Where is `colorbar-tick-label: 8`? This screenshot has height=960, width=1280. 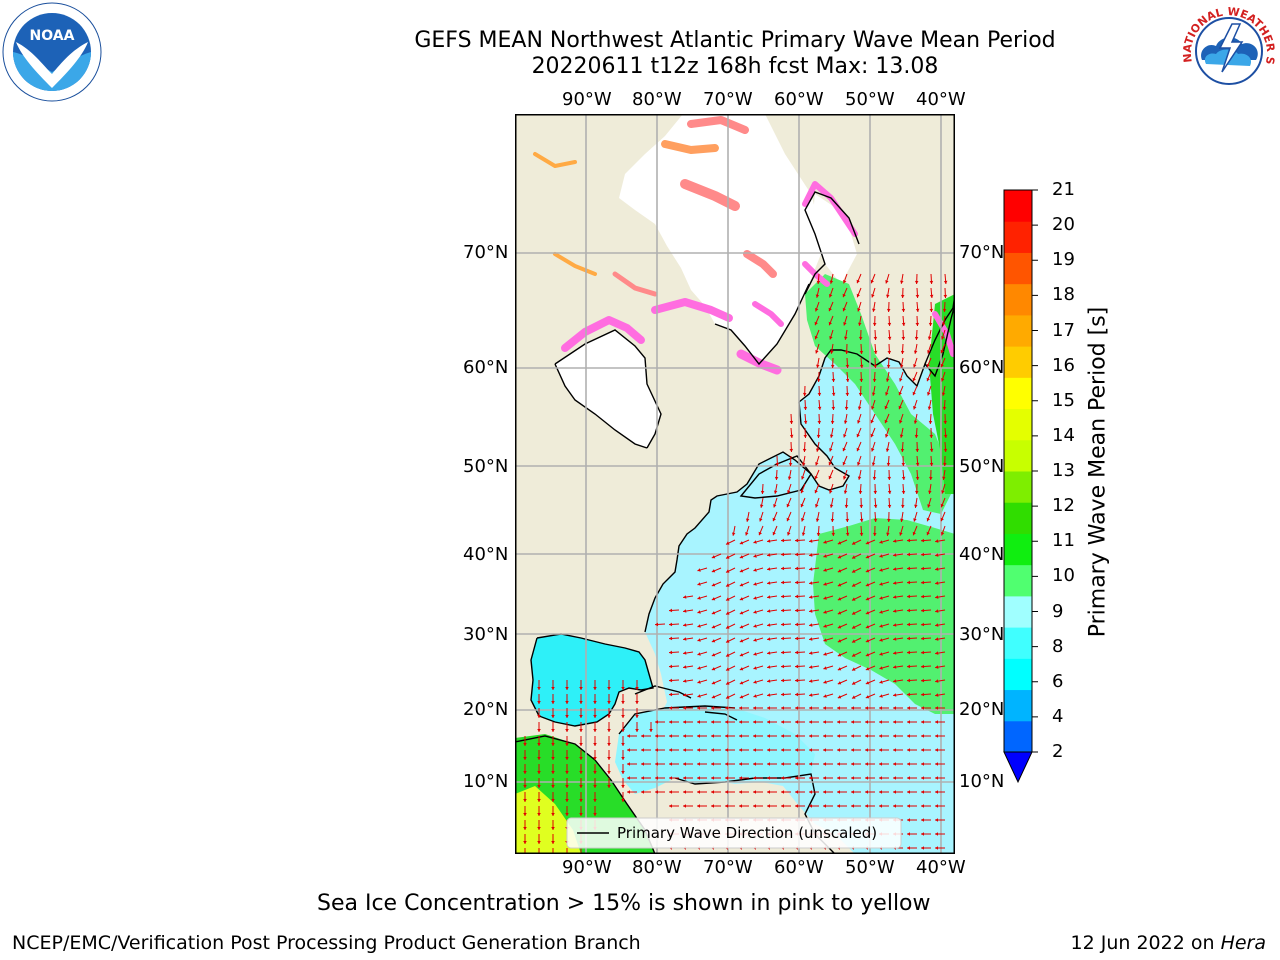
colorbar-tick-label: 8 is located at coordinates (1058, 646).